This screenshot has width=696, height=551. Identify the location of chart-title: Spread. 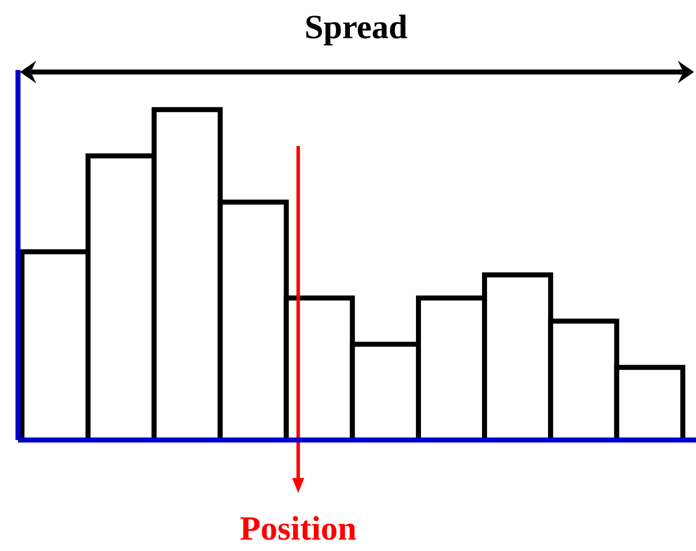
(357, 30).